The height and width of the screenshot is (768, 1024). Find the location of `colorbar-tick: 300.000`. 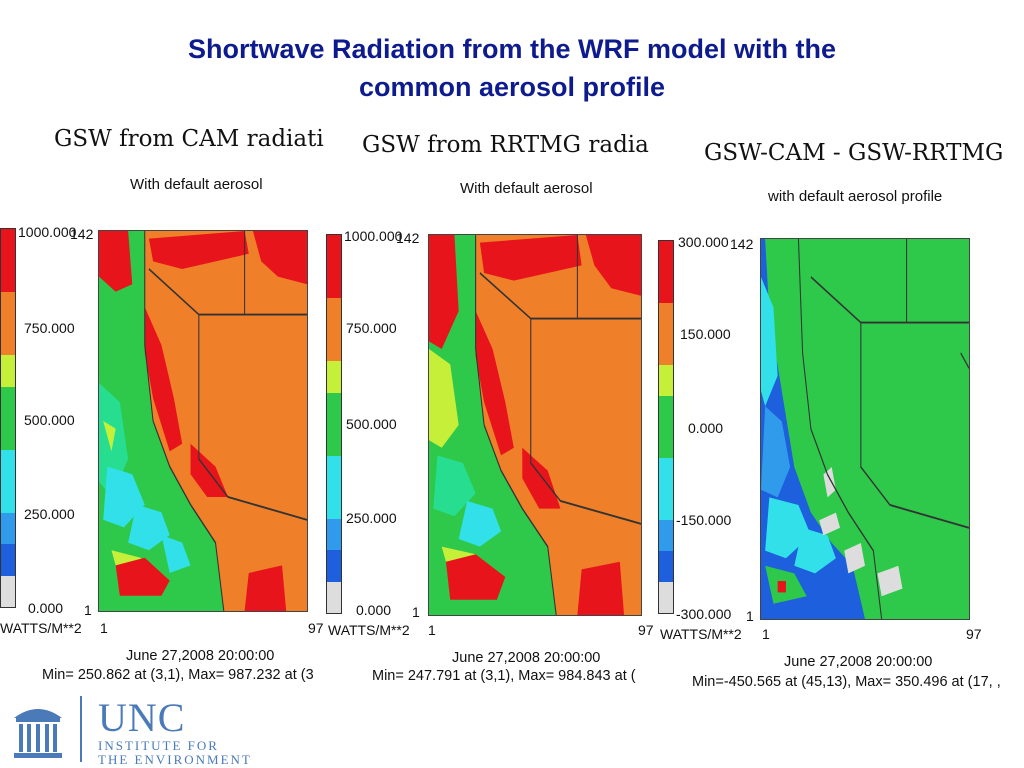

colorbar-tick: 300.000 is located at coordinates (703, 242).